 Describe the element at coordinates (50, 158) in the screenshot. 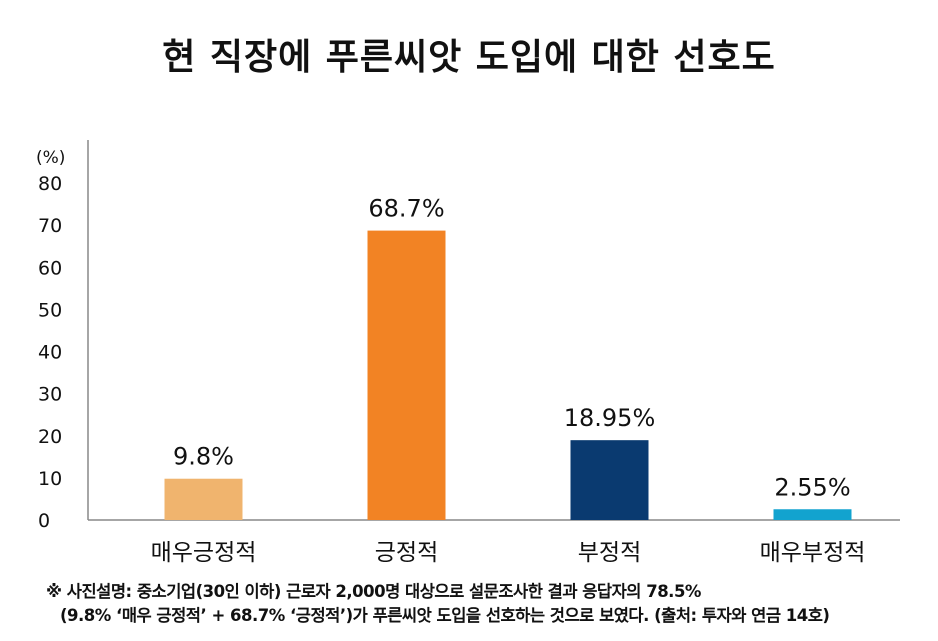

I see `y-axis-label: (%)` at that location.